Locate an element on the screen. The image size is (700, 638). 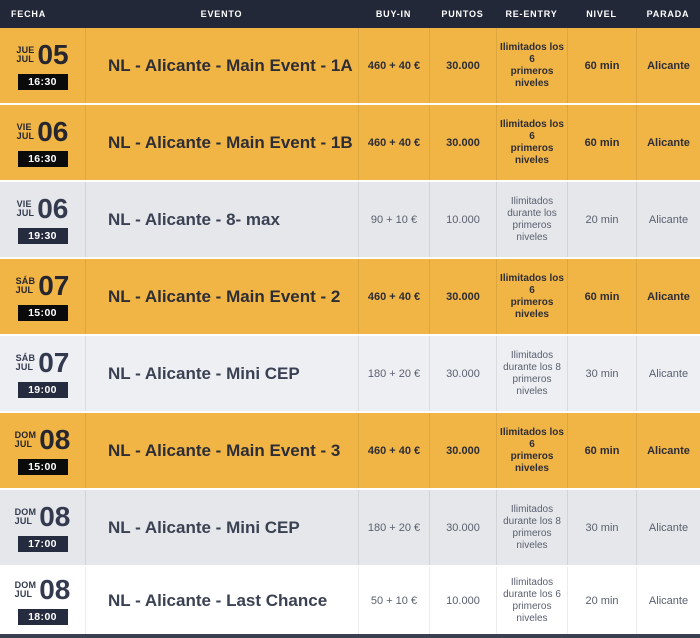
column-header-evento: EVENTO is located at coordinates (221, 14).